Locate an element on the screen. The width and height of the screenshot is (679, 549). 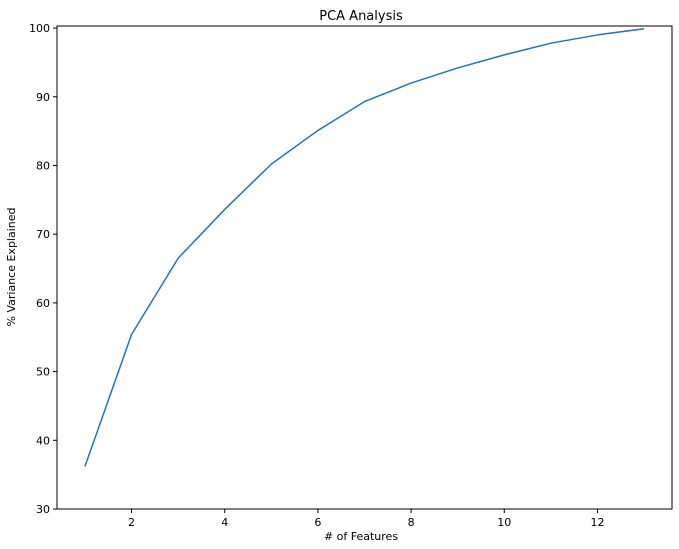
y-tick-label: 100 is located at coordinates (39, 28).